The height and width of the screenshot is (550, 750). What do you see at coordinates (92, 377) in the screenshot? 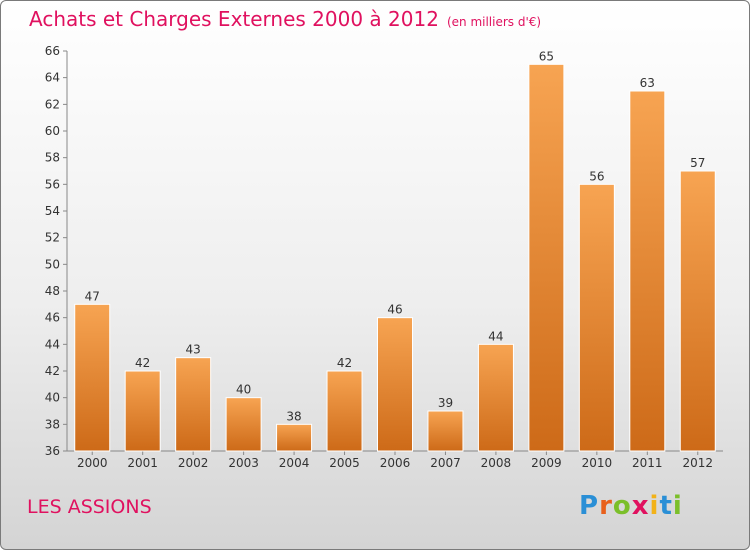
I see `bar-2000` at bounding box center [92, 377].